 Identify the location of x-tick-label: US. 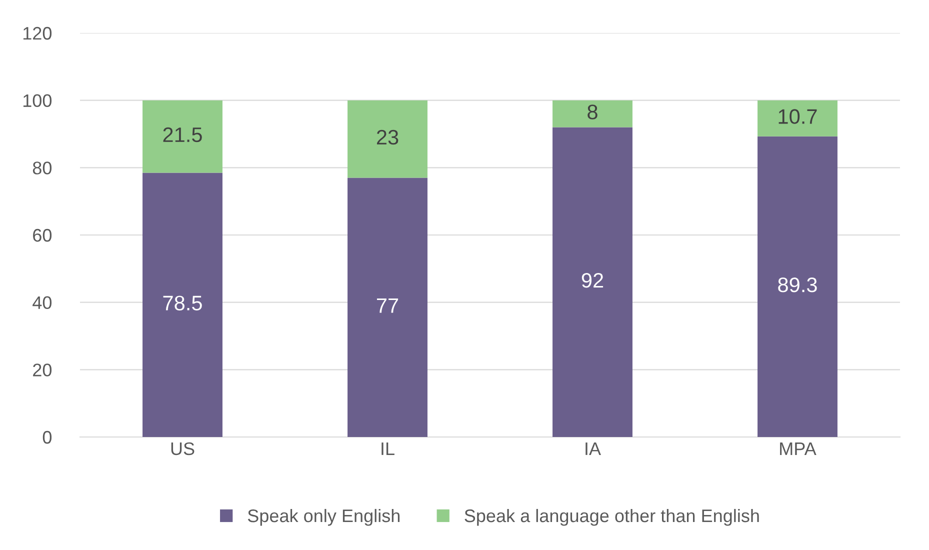
(182, 449).